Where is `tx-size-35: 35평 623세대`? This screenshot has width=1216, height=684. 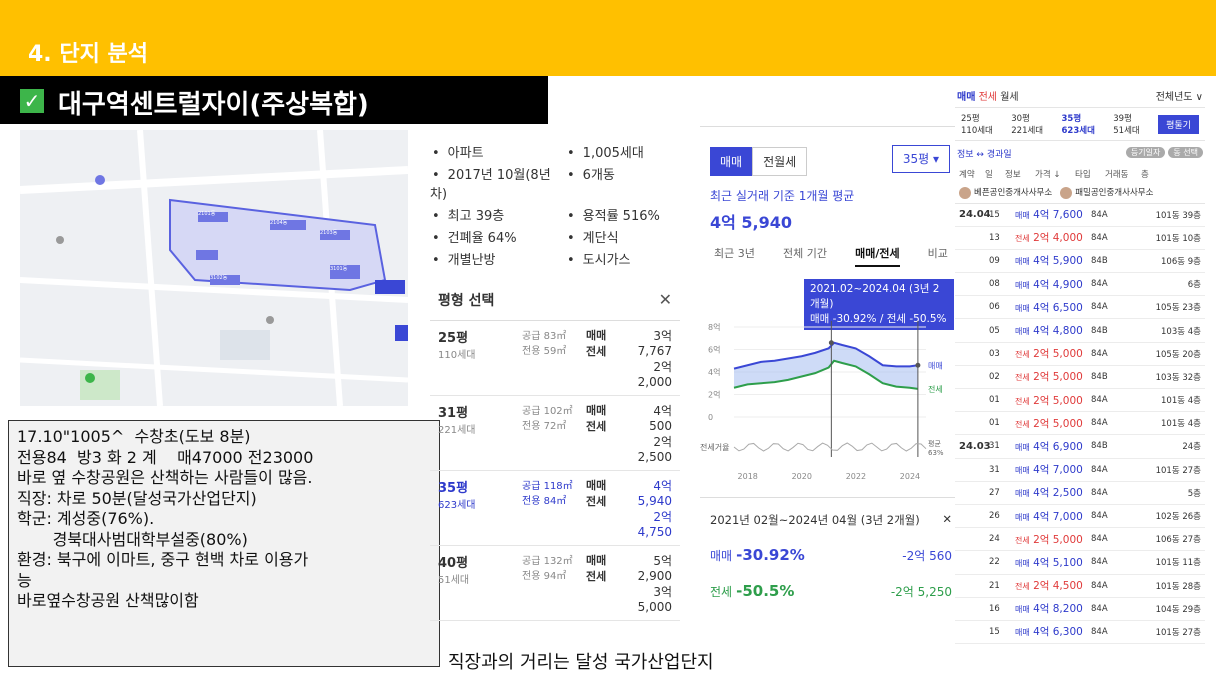 tx-size-35: 35평 623세대 is located at coordinates (1078, 125).